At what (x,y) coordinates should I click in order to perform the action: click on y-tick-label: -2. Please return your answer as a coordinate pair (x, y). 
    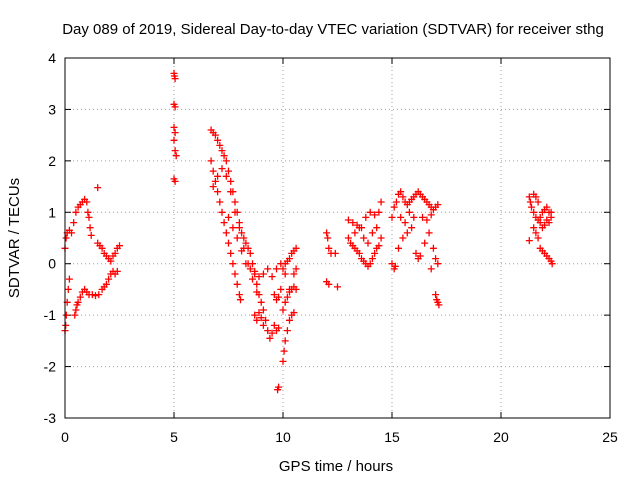
    Looking at the image, I should click on (50, 367).